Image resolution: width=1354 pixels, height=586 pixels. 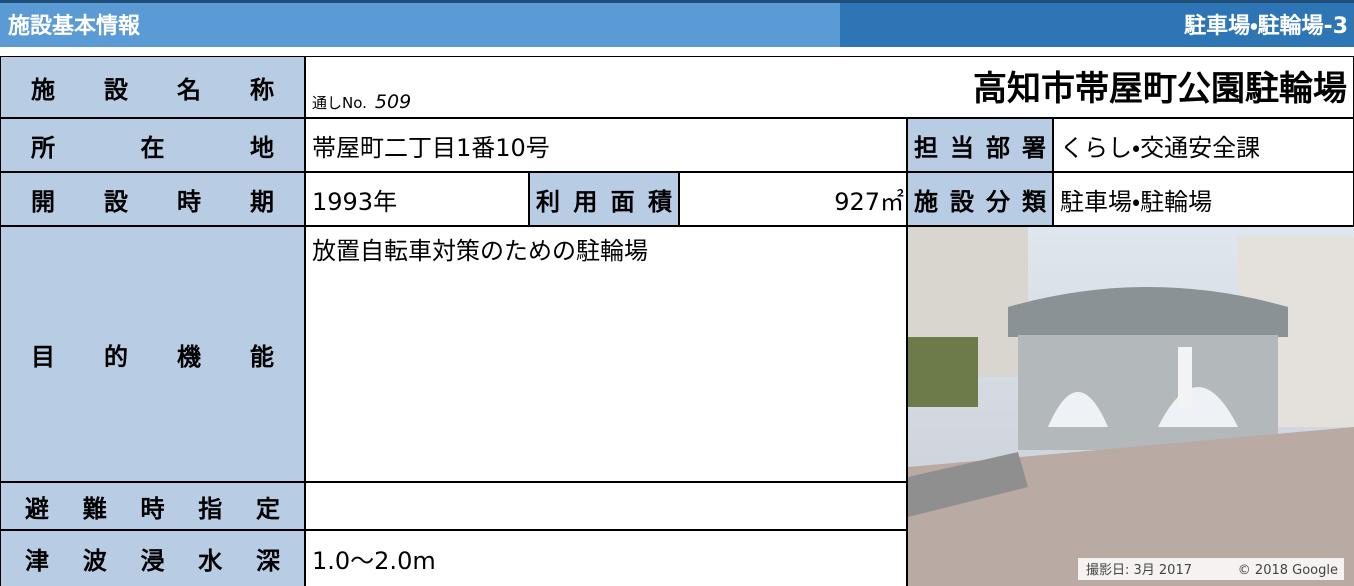 I want to click on category-cell: 駐車場・駐輪場, so click(x=1203, y=199).